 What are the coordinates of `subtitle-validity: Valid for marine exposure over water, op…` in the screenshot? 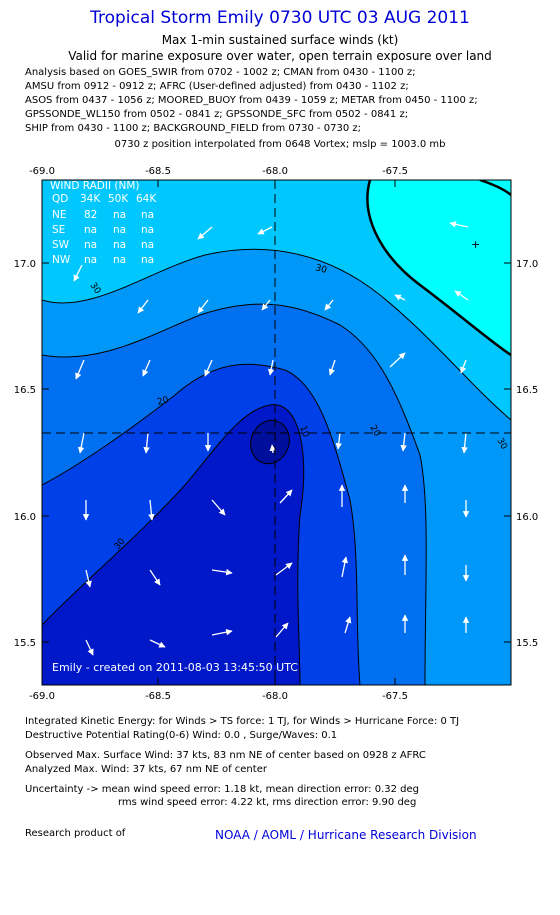 It's located at (280, 56).